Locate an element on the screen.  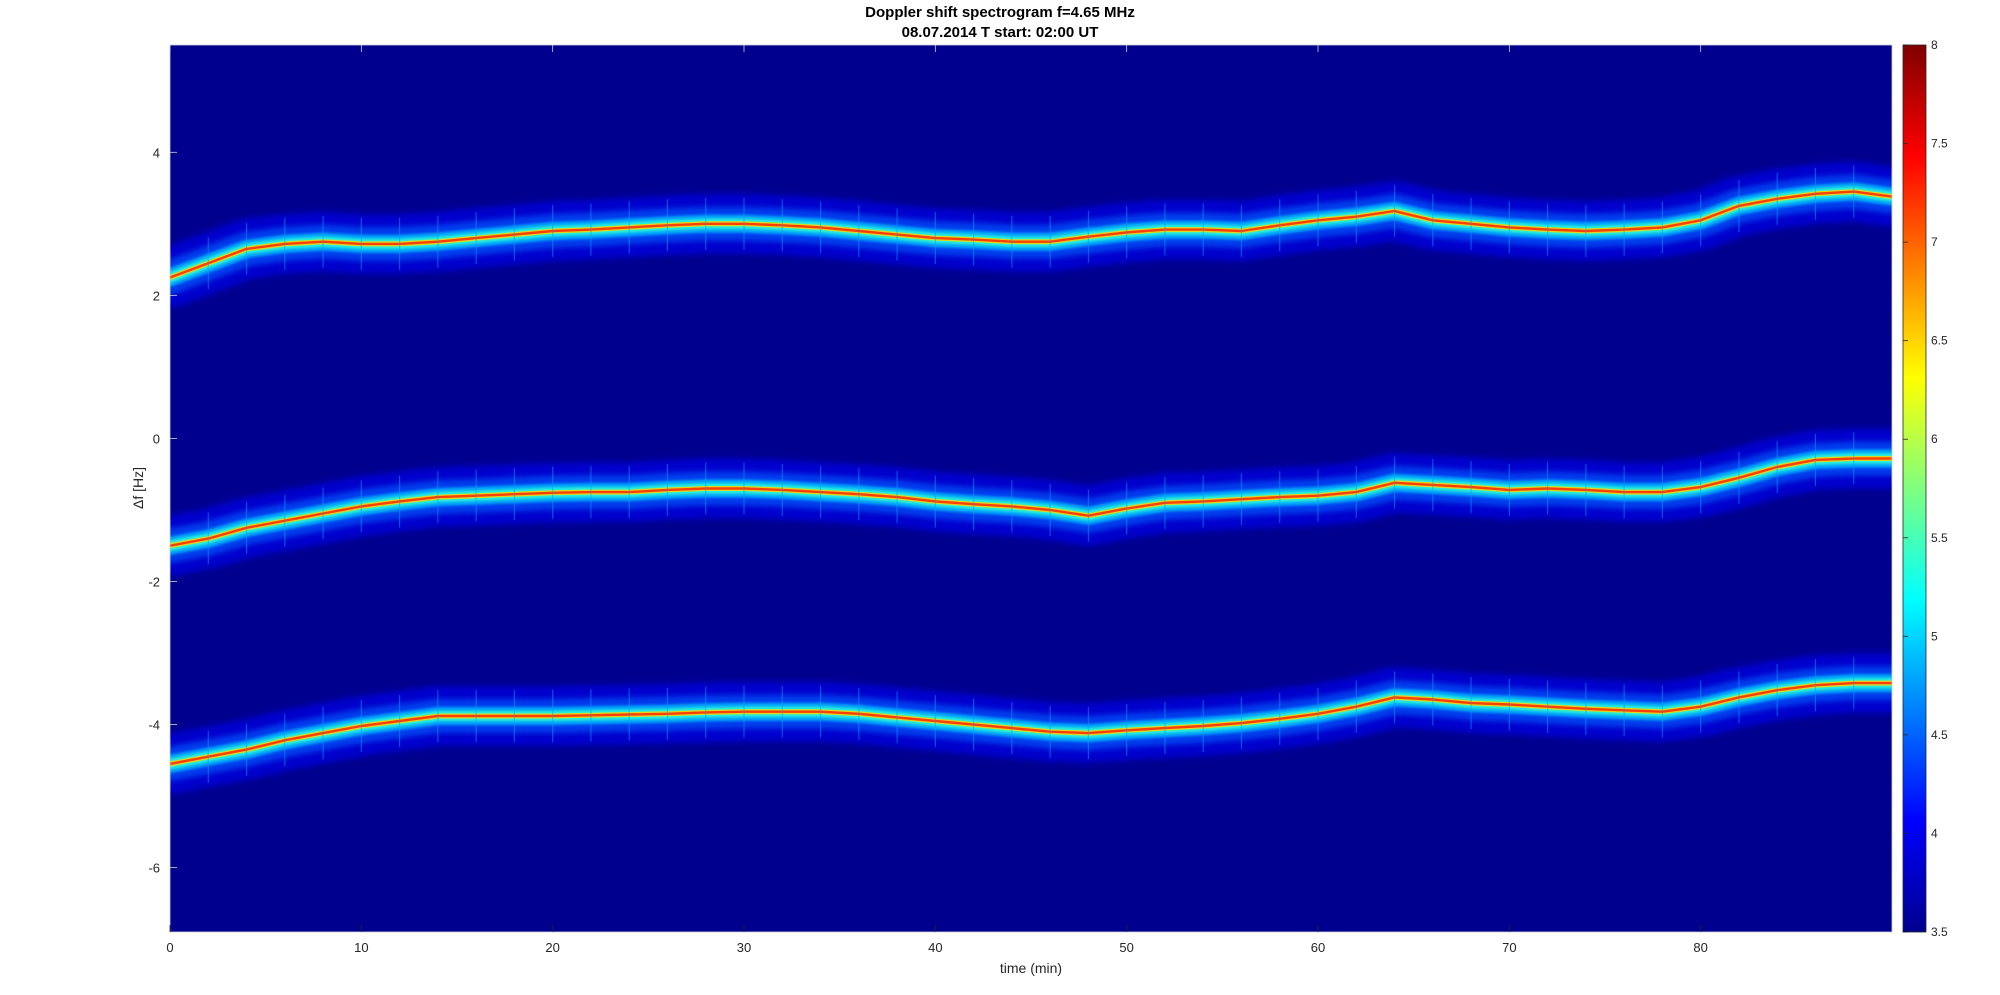
colorbar-tick-label: 4.5 is located at coordinates (1939, 735).